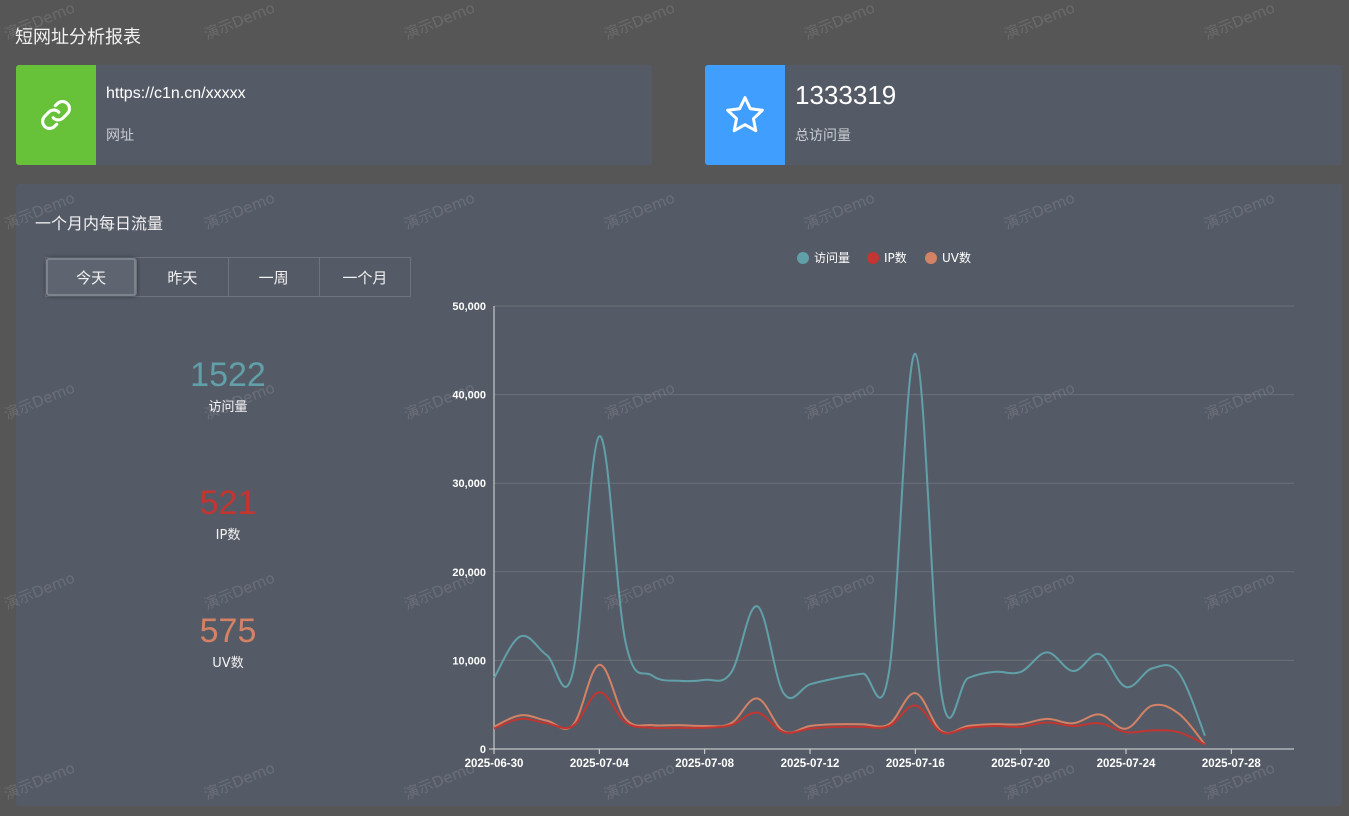 The width and height of the screenshot is (1349, 816). Describe the element at coordinates (228, 407) in the screenshot. I see `stat-visits-label: 访问量` at that location.